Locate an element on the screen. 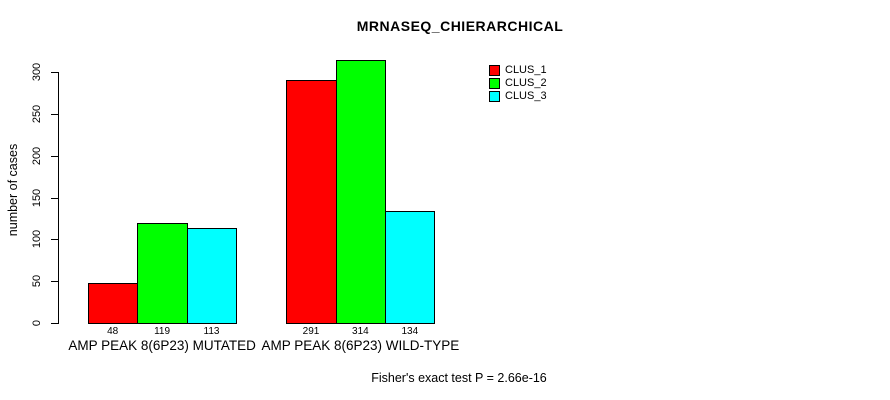 The image size is (890, 400). bar-value-label: 134 is located at coordinates (410, 331).